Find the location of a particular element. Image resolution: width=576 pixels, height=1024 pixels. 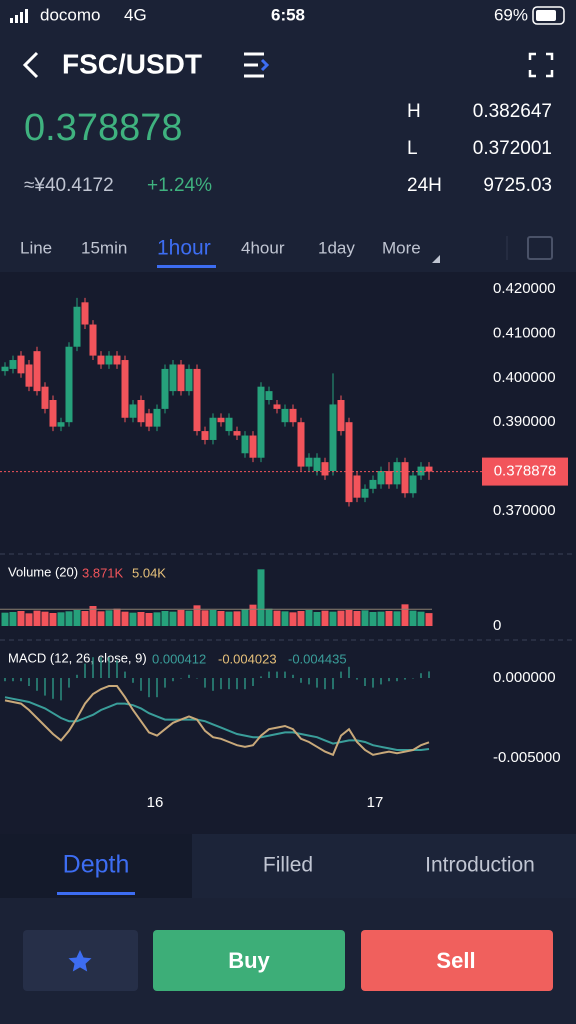

interval-tab: 1day is located at coordinates (336, 247).